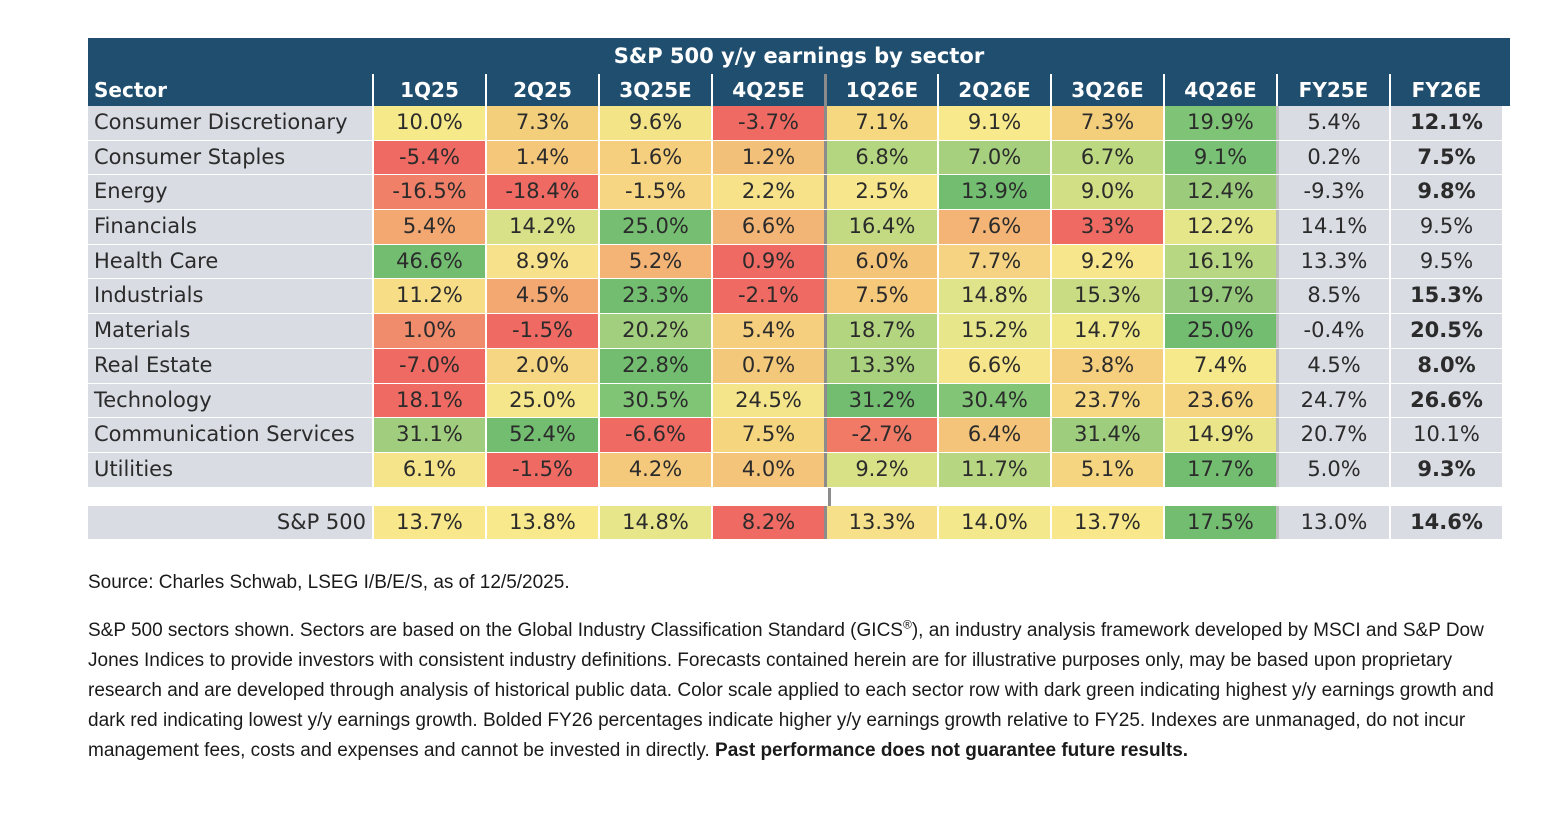 This screenshot has height=840, width=1568. I want to click on fy26-cell: 15.3%, so click(1445, 296).